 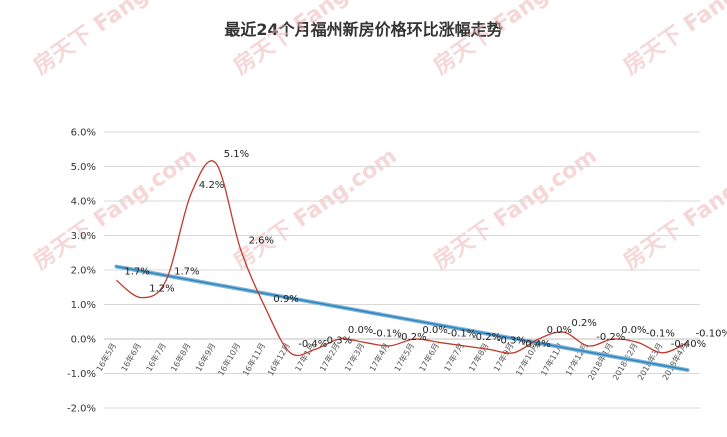 I want to click on data-label-18: 0.2%, so click(x=583, y=323).